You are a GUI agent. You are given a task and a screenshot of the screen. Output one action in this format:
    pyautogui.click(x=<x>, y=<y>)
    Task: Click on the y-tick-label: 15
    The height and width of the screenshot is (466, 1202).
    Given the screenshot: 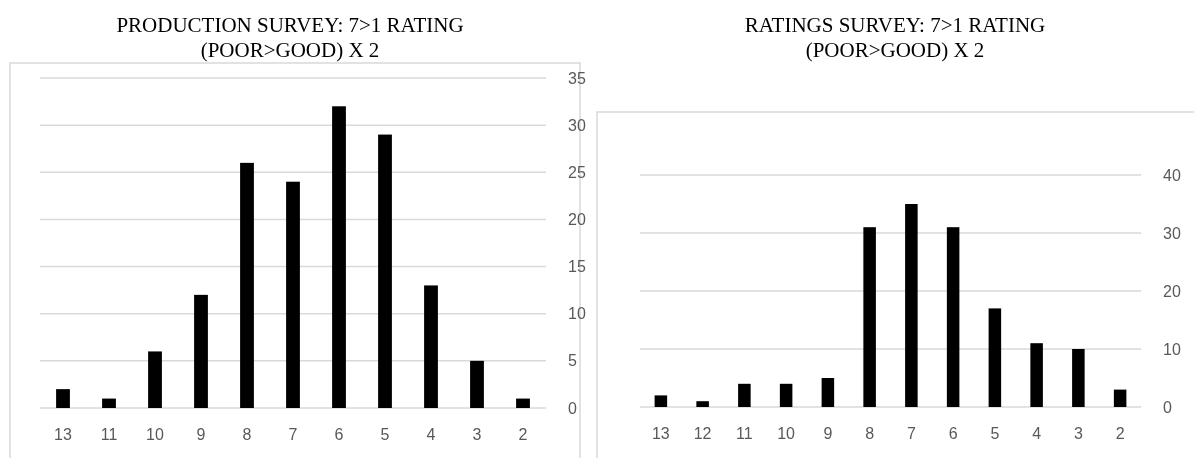 What is the action you would take?
    pyautogui.click(x=577, y=267)
    